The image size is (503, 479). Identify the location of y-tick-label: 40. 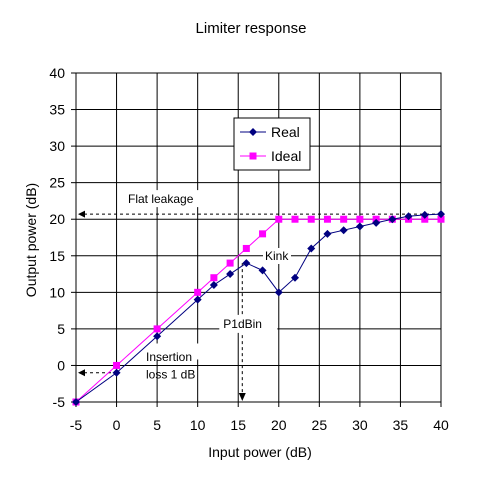
(57, 73).